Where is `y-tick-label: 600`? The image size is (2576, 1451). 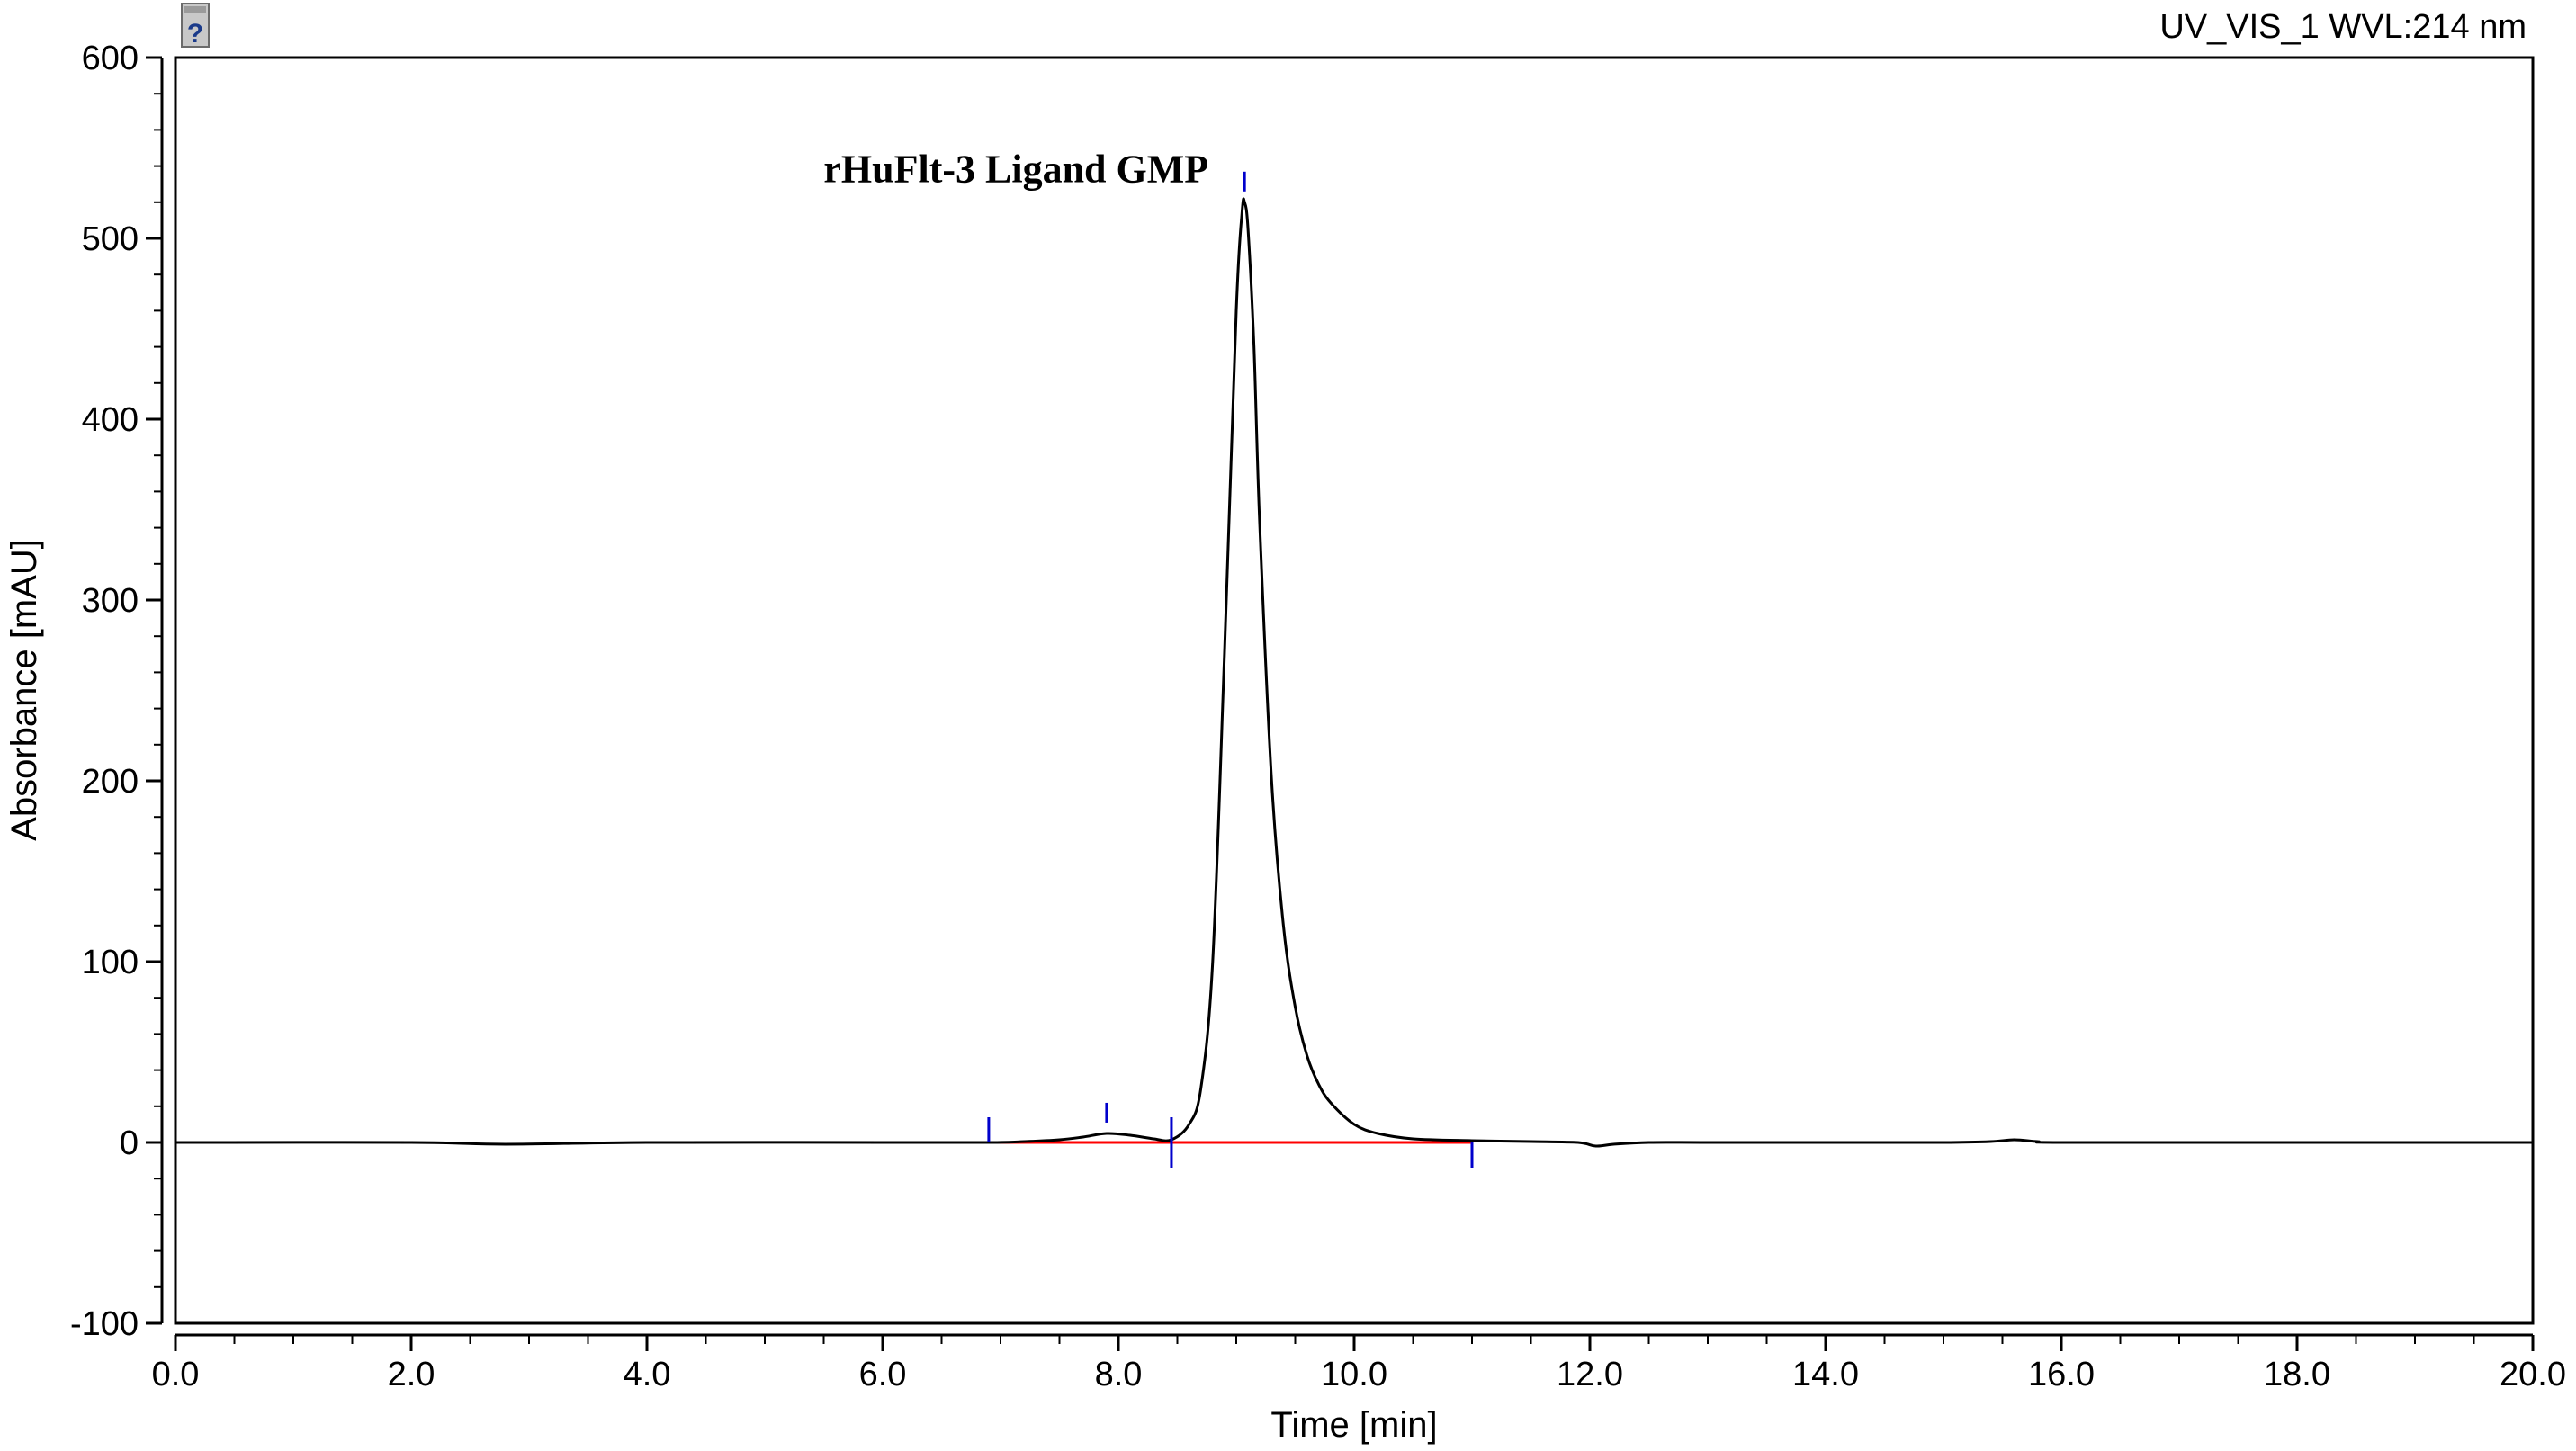
y-tick-label: 600 is located at coordinates (111, 58).